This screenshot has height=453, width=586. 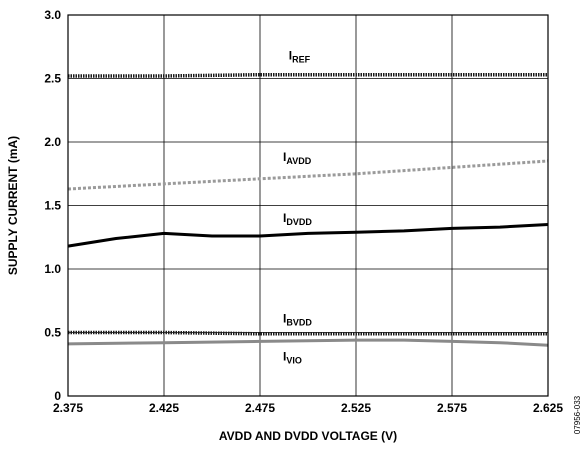 What do you see at coordinates (52, 142) in the screenshot?
I see `y-tick-label: 2.0` at bounding box center [52, 142].